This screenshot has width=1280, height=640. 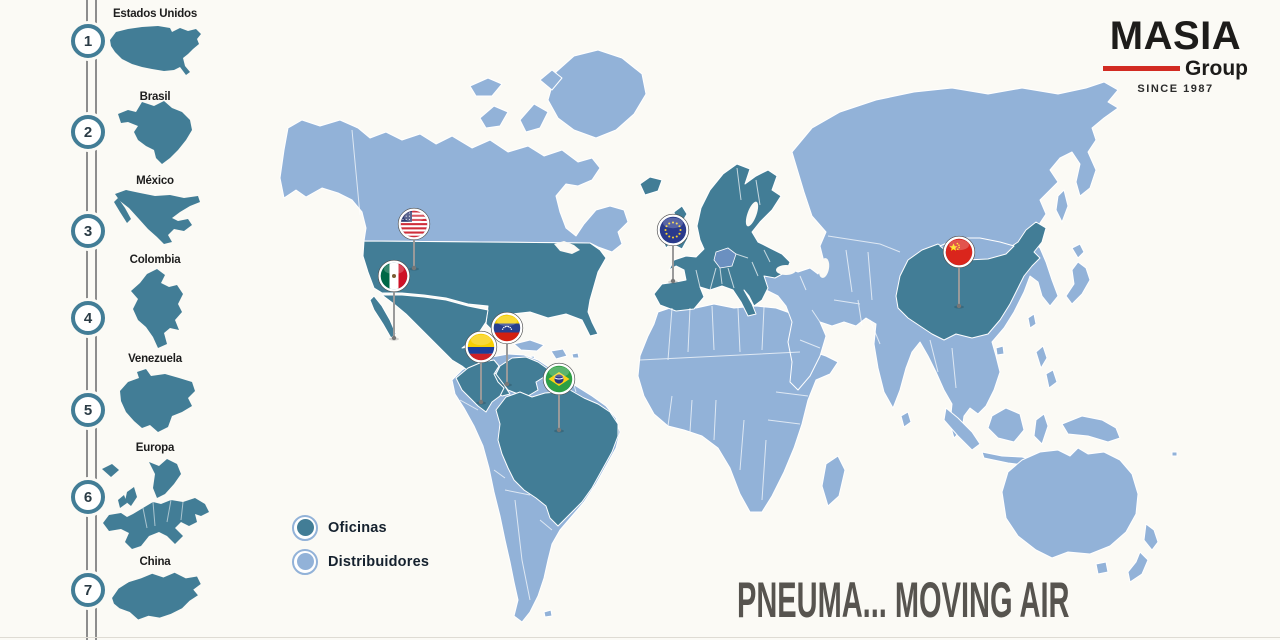 What do you see at coordinates (1175, 89) in the screenshot?
I see `logo-since: SINCE 1987` at bounding box center [1175, 89].